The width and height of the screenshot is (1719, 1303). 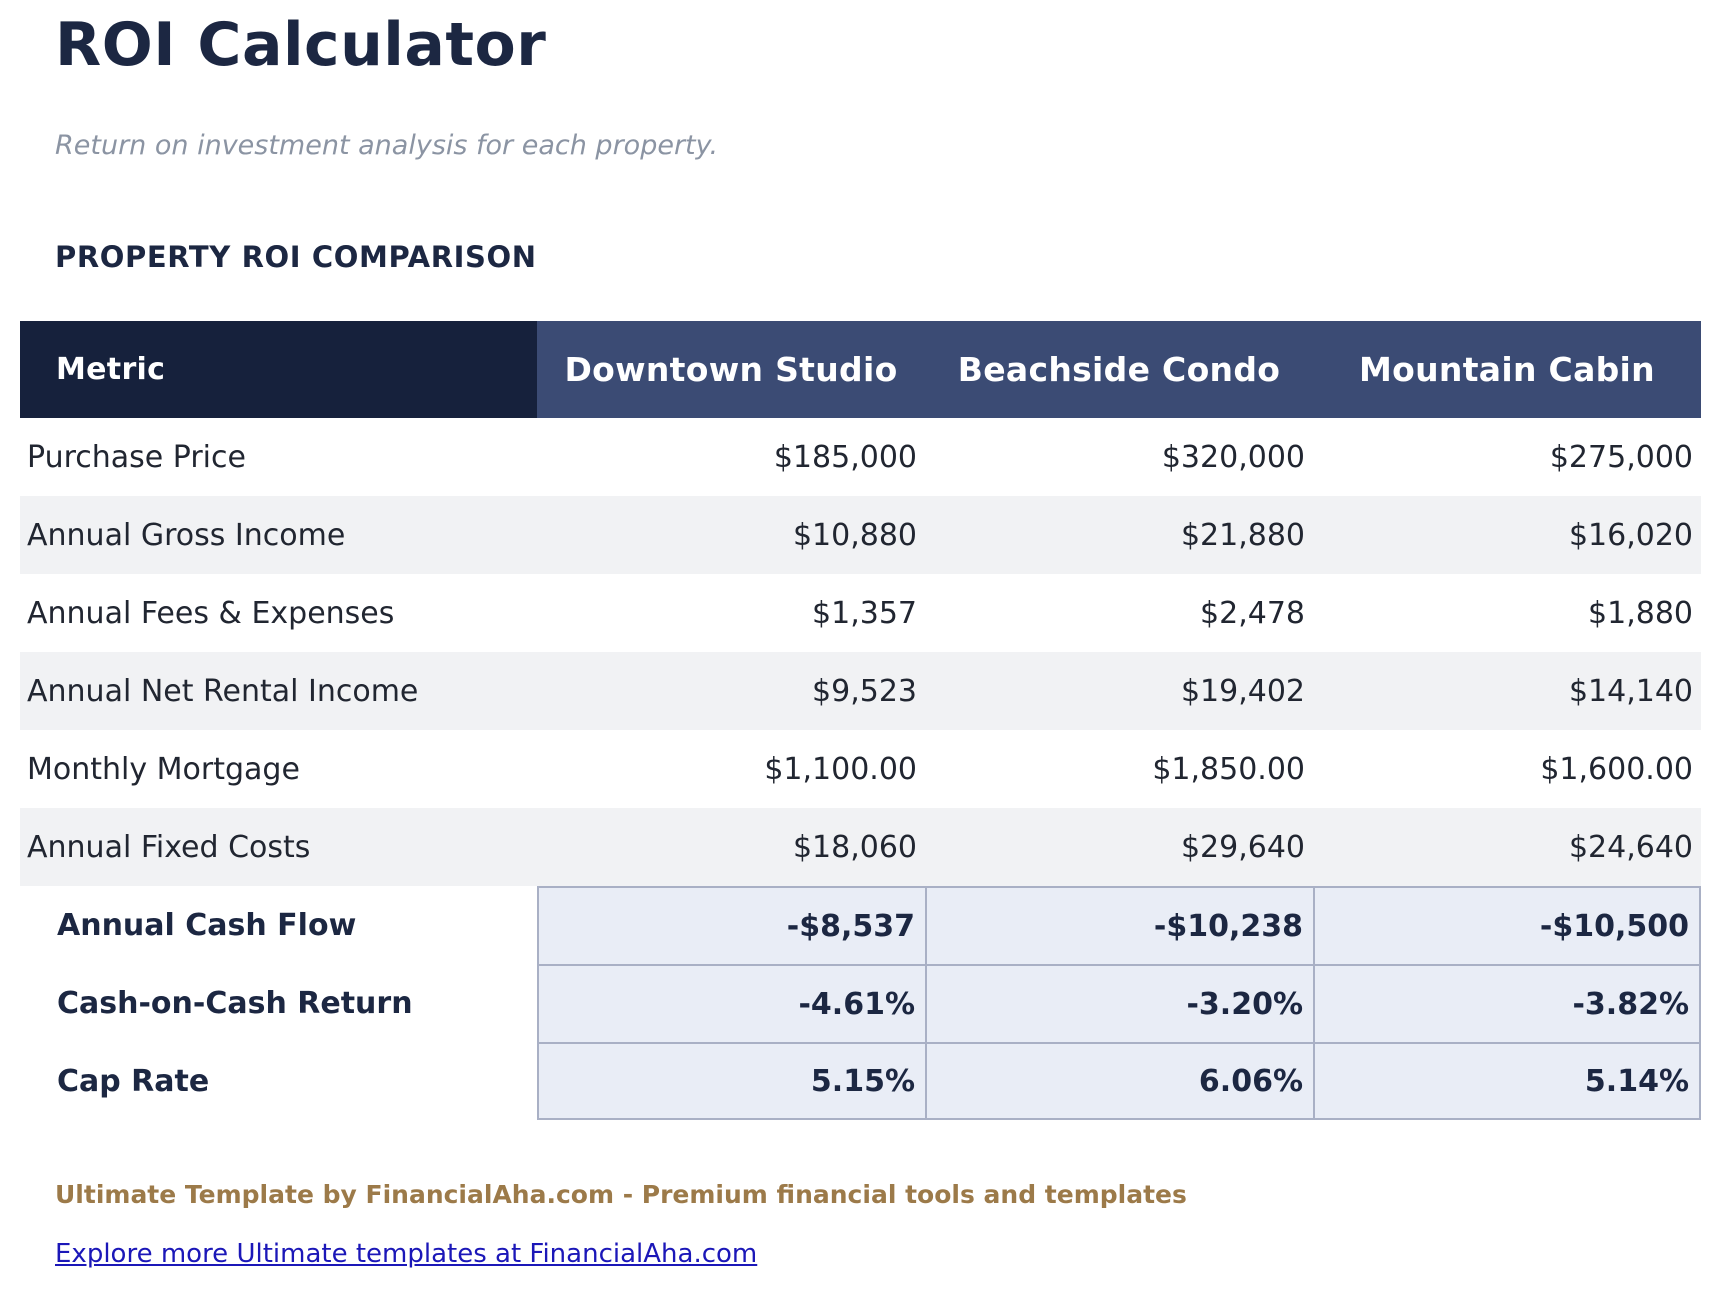 What do you see at coordinates (1621, 457) in the screenshot?
I see `metric-row-value: $275,000` at bounding box center [1621, 457].